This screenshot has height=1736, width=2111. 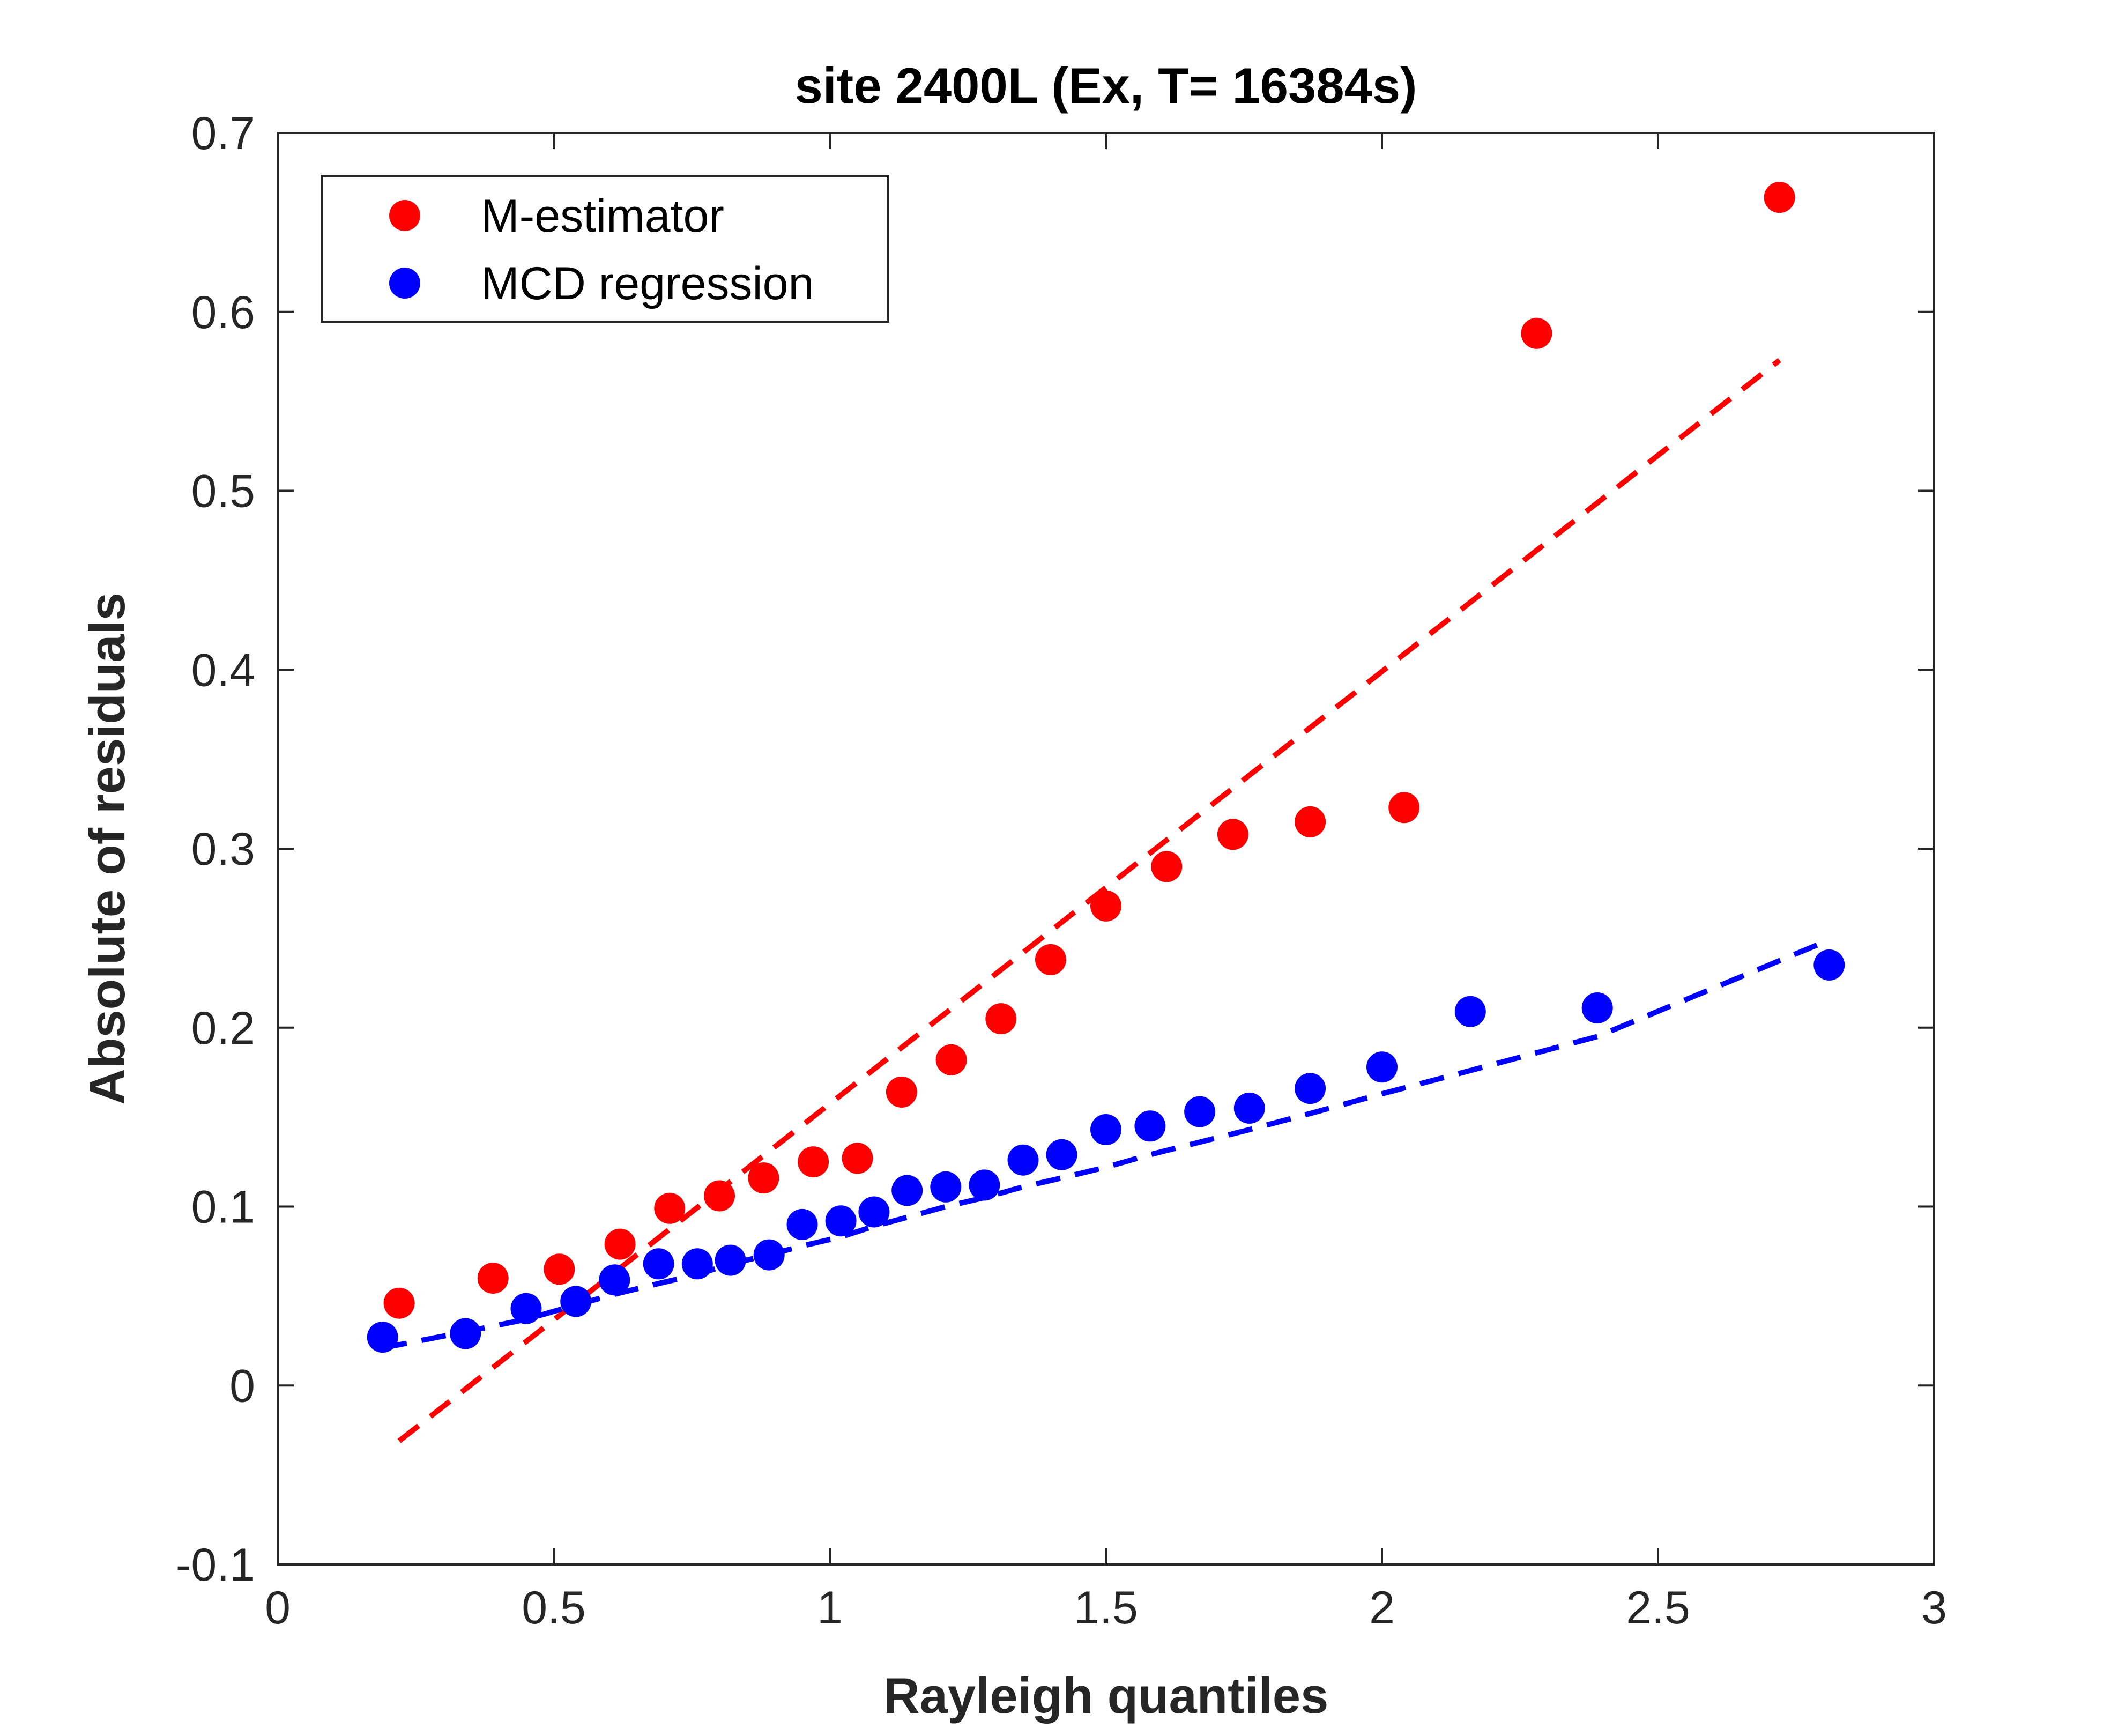 I want to click on y-tick-label: 0.3, so click(x=223, y=850).